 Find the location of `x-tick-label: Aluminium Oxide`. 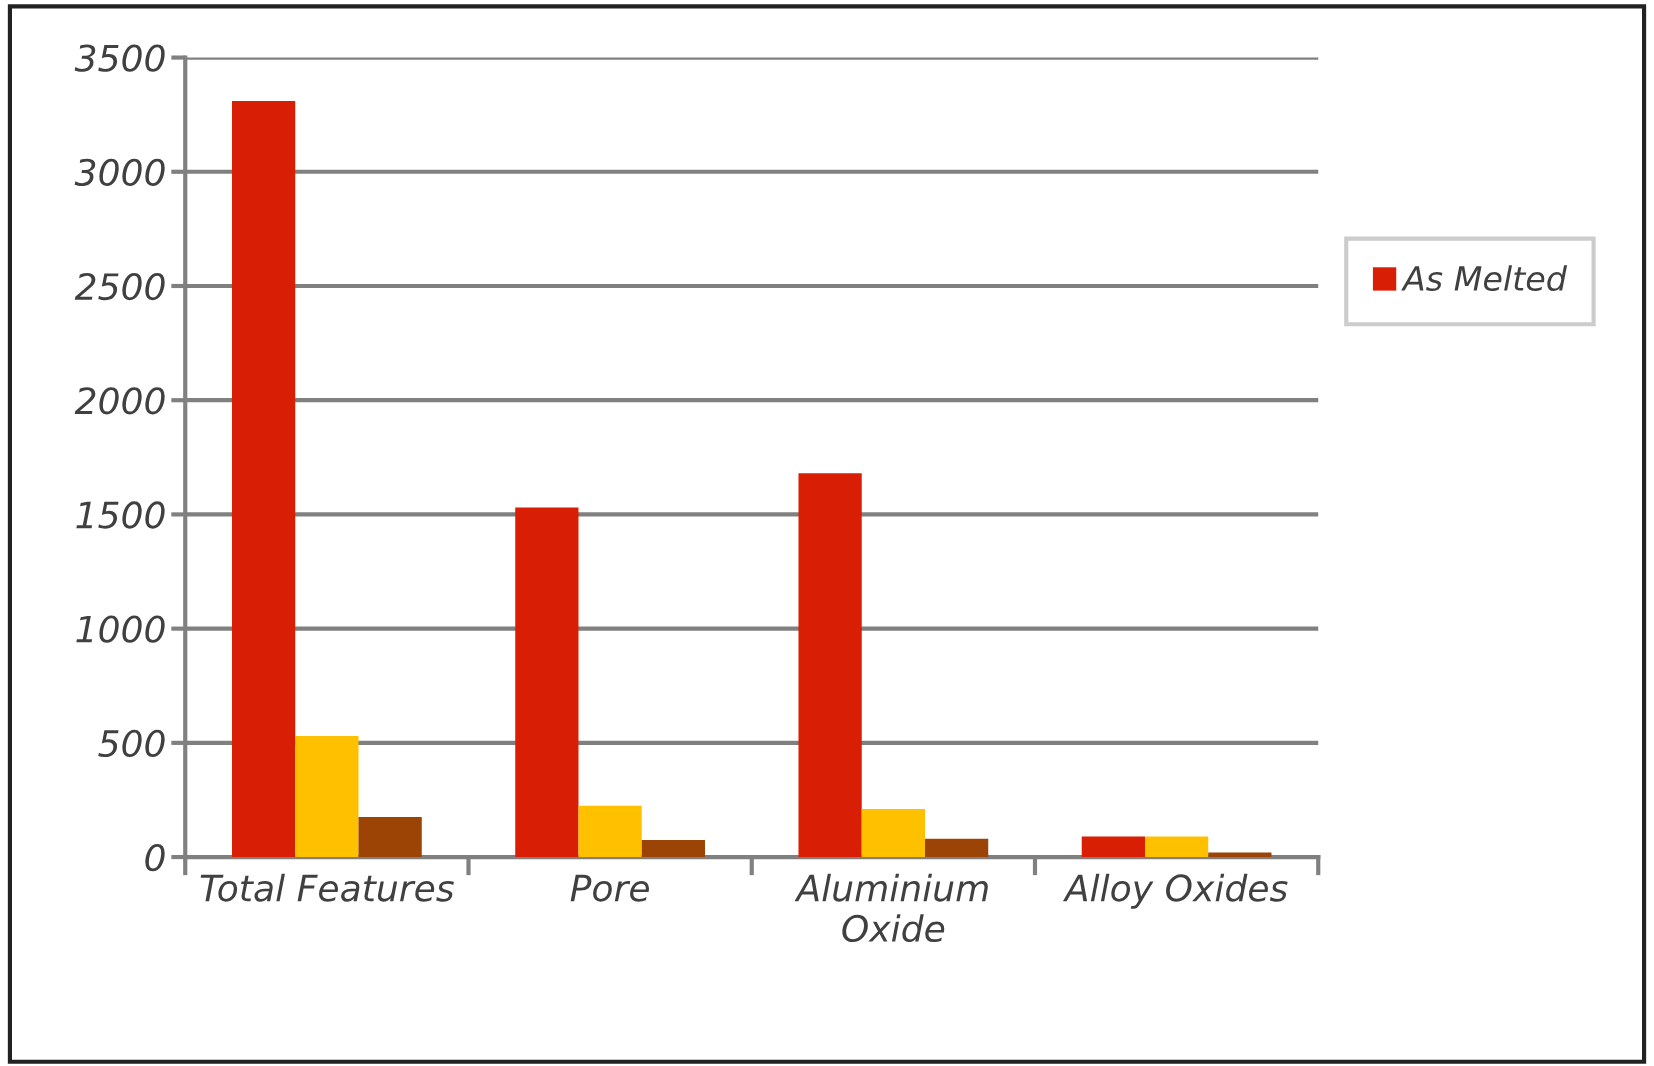

x-tick-label: Aluminium Oxide is located at coordinates (891, 908).